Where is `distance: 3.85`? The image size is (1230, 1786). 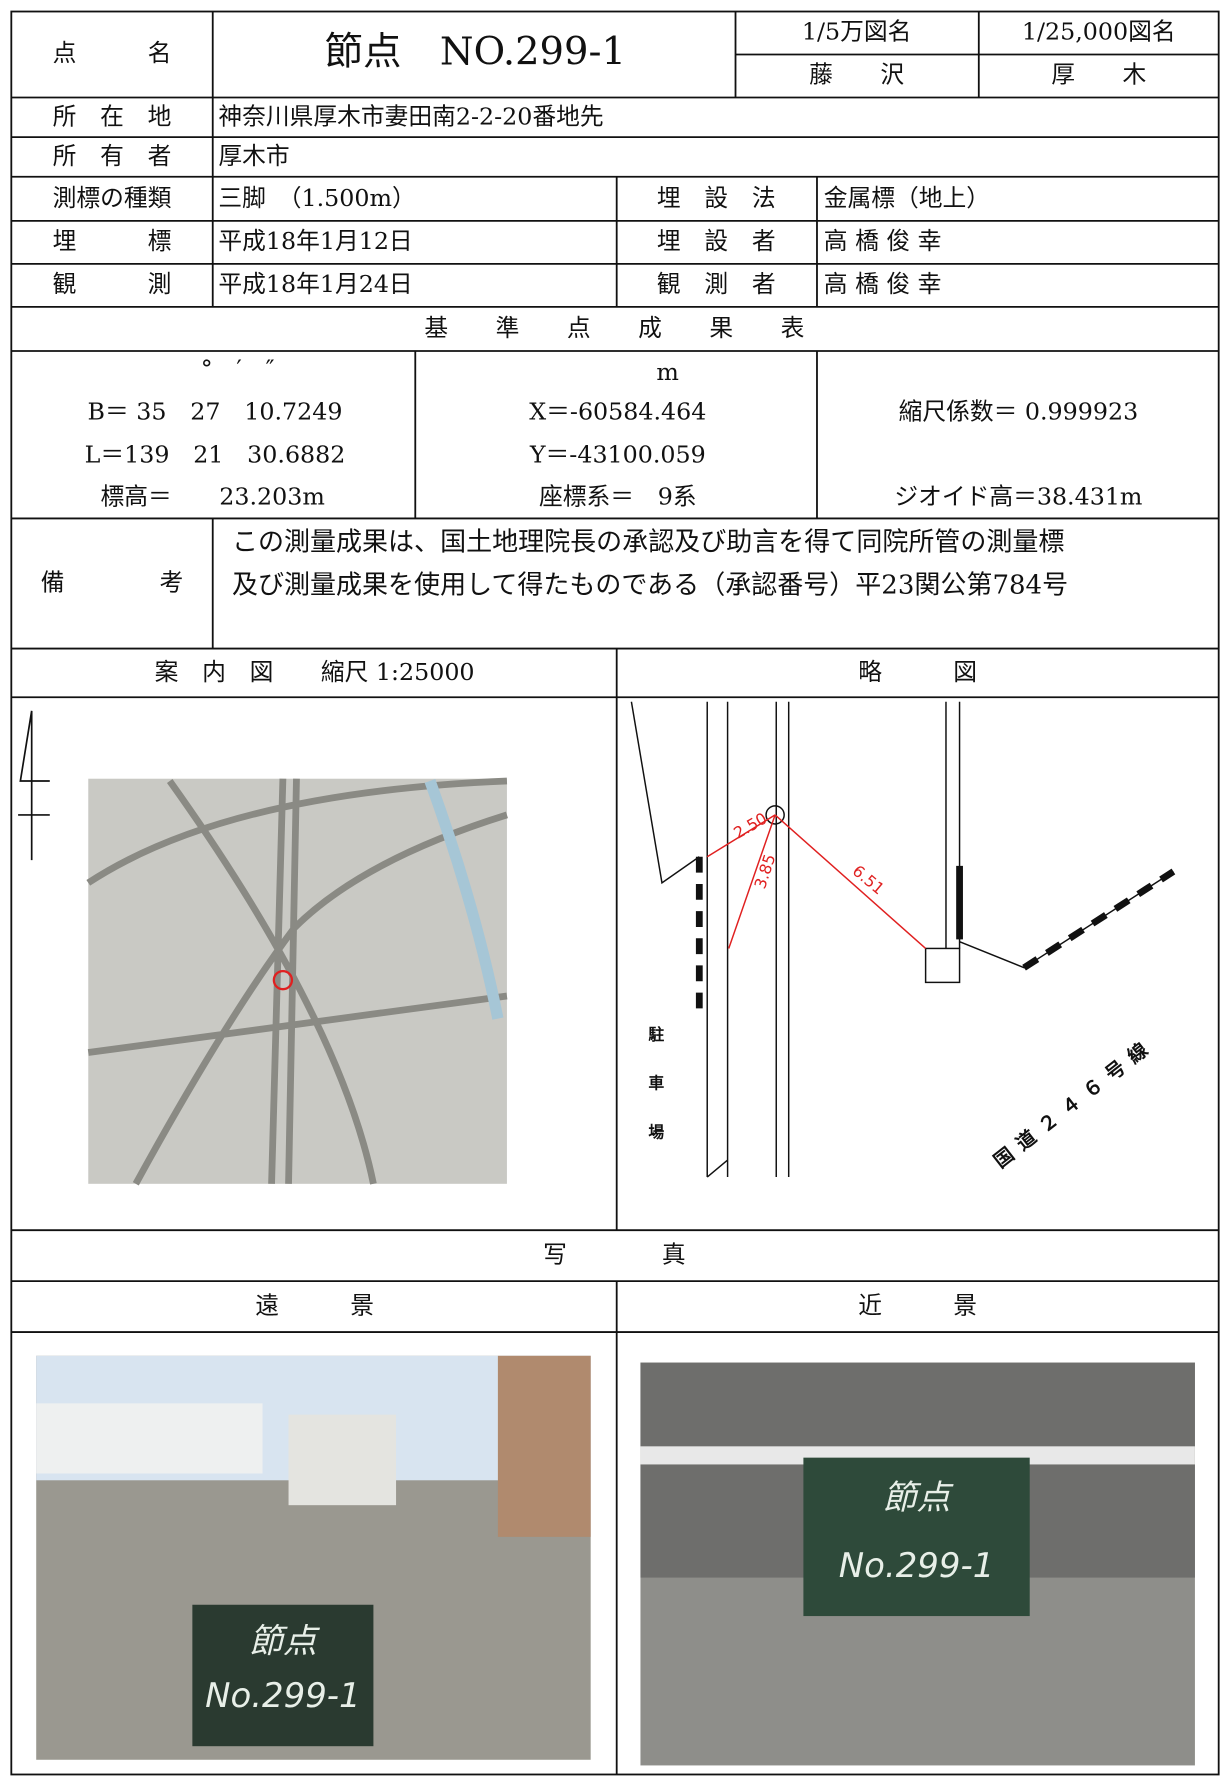
distance: 3.85 is located at coordinates (764, 871).